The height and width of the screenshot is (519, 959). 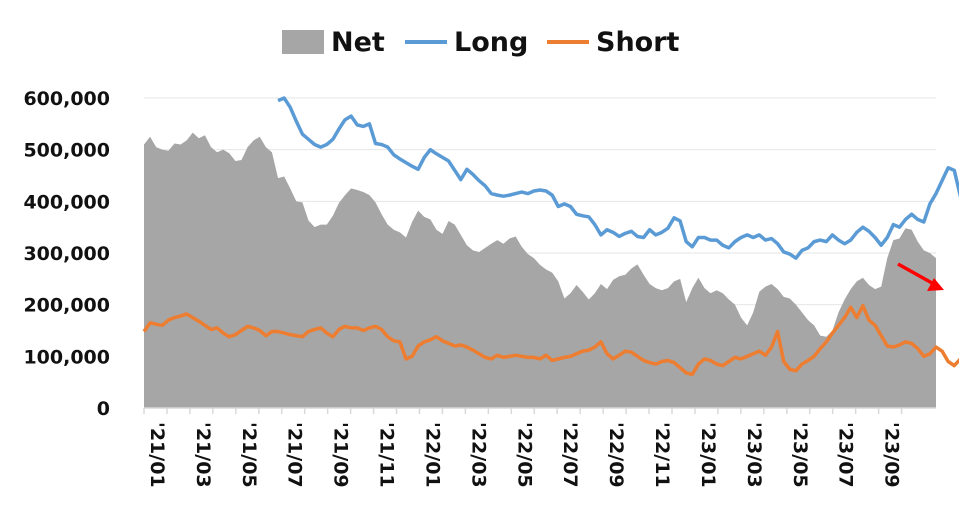 I want to click on trend-arrow, so click(x=920, y=276).